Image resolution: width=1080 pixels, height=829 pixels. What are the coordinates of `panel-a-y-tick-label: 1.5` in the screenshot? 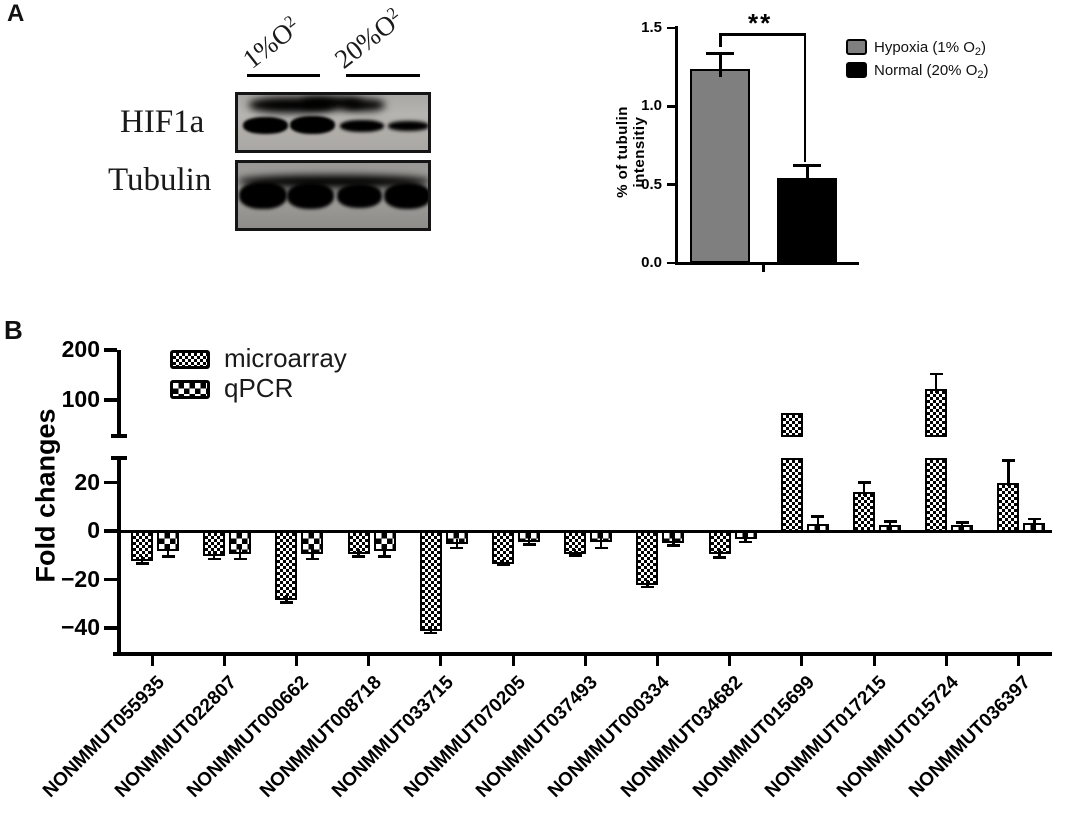 It's located at (651, 27).